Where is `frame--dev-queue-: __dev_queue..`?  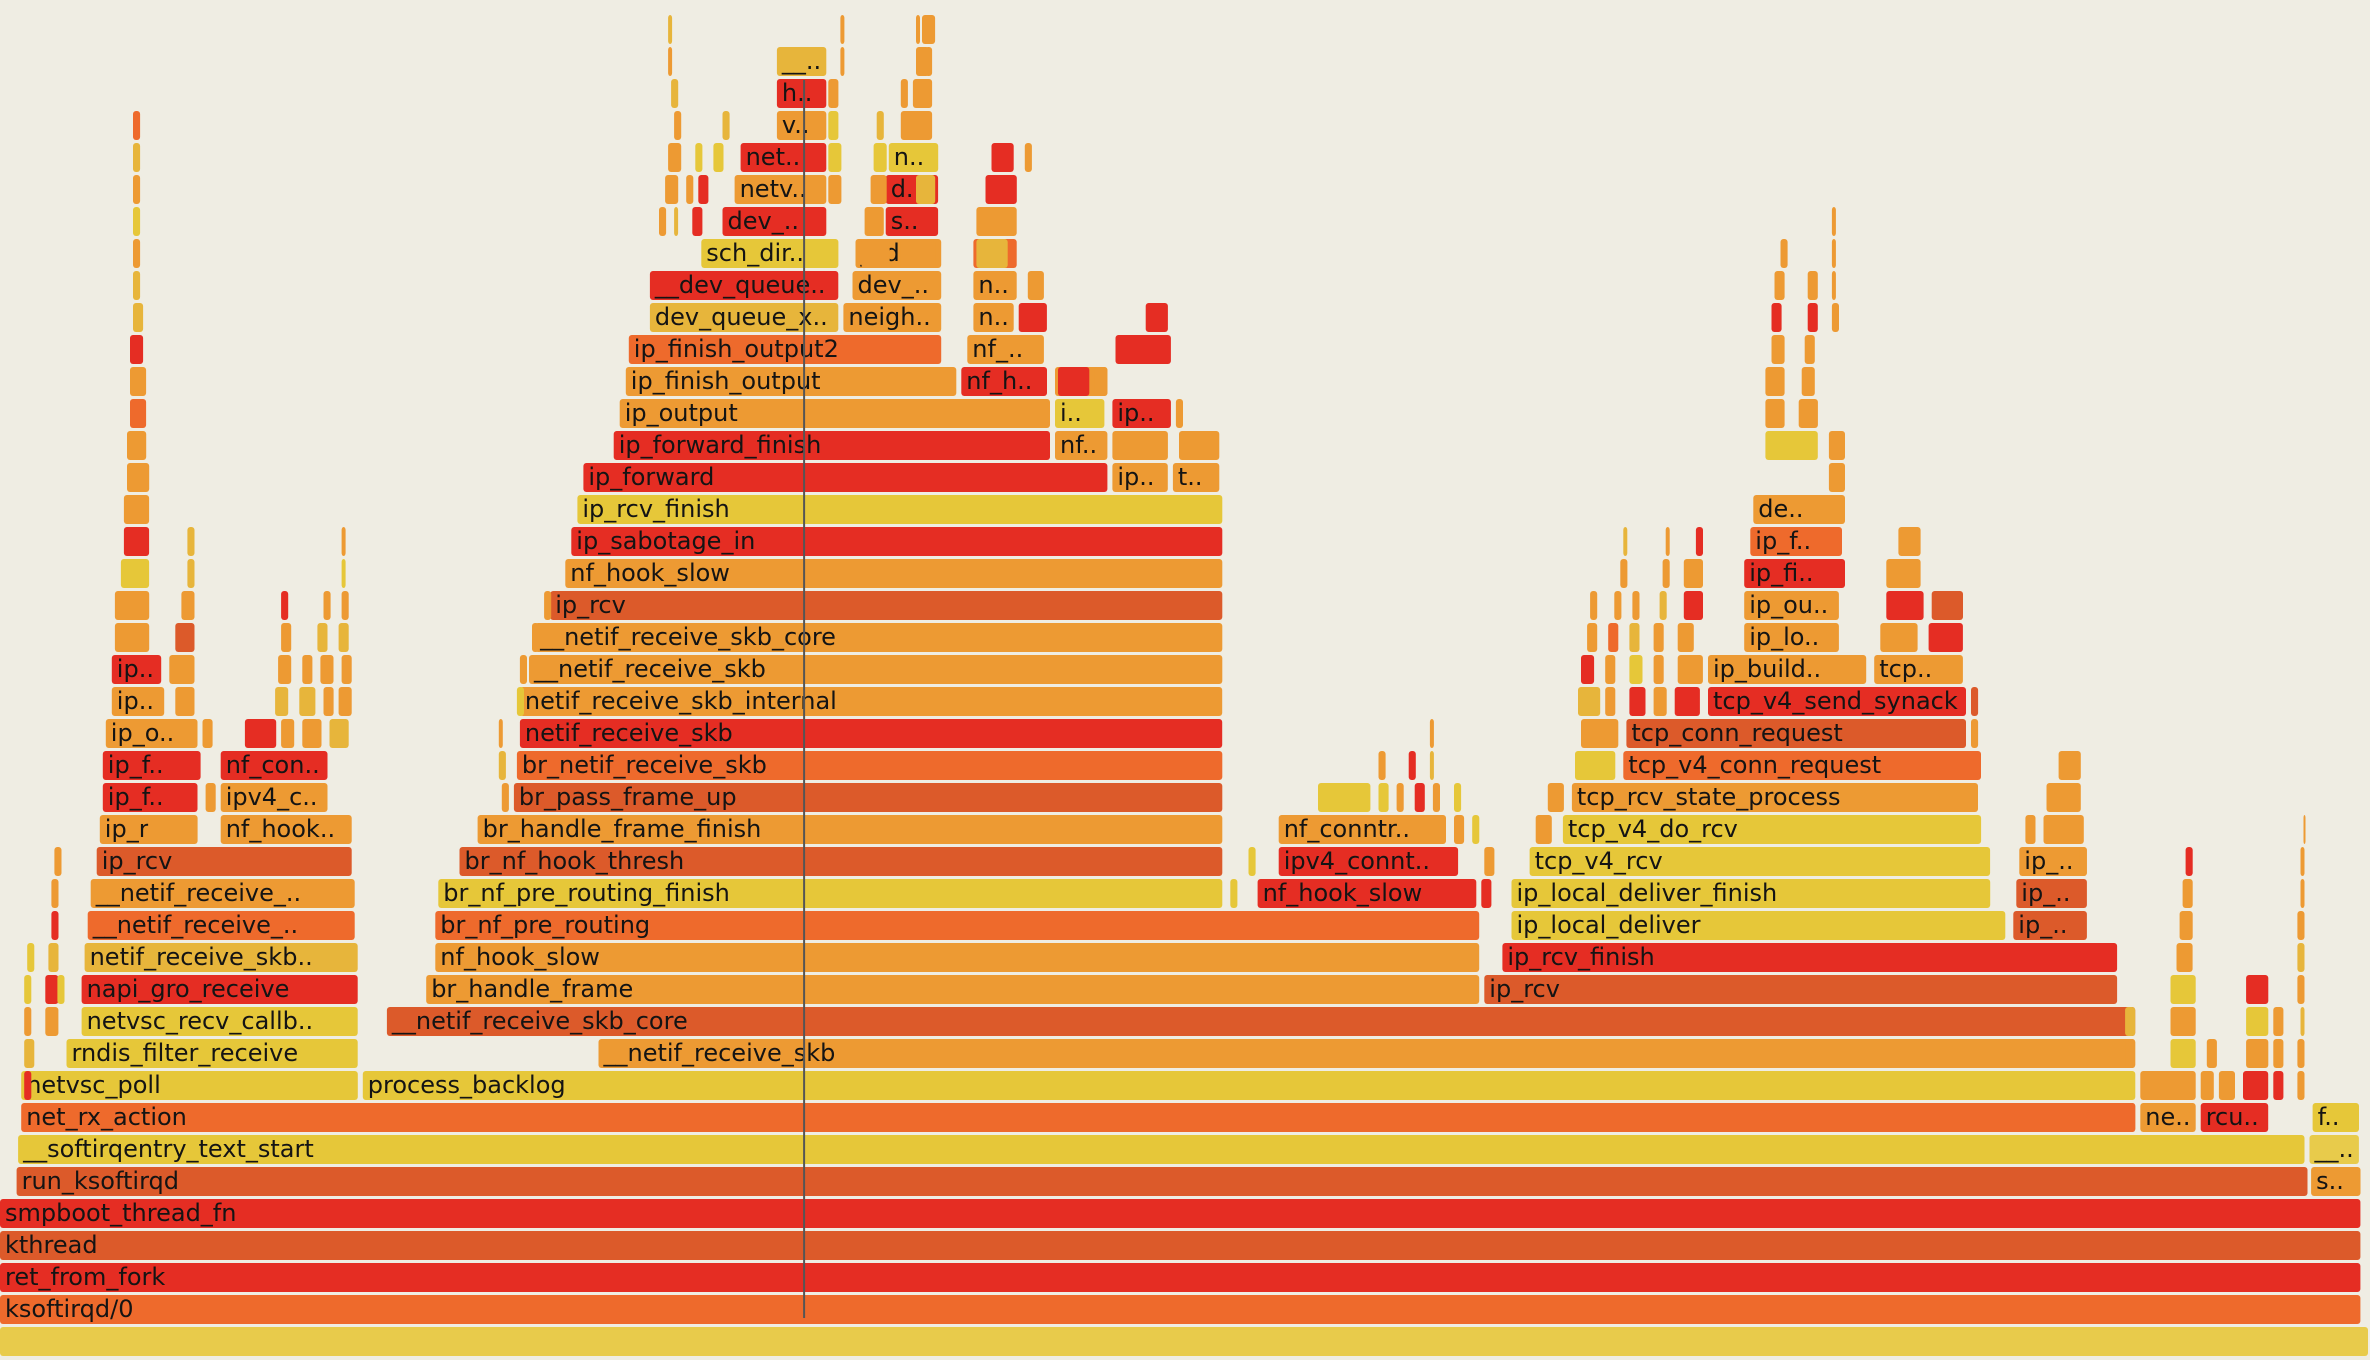 frame--dev-queue-: __dev_queue.. is located at coordinates (744, 285).